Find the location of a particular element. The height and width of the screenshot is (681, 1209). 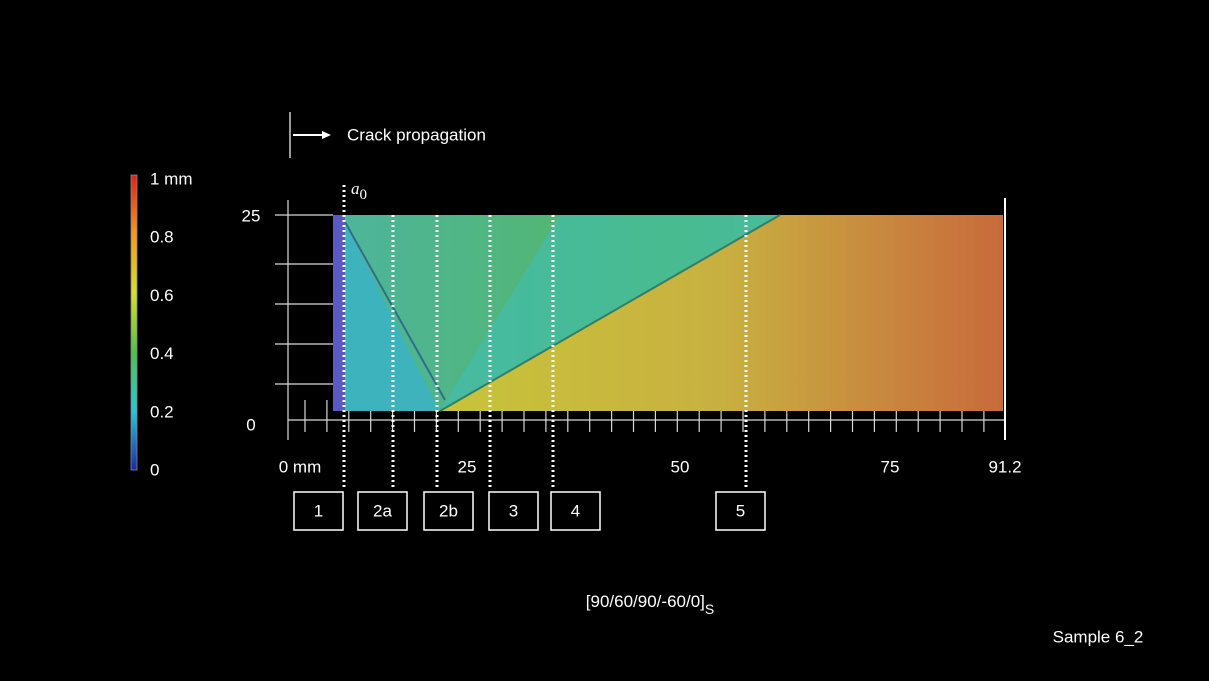

region-label: 2b is located at coordinates (448, 510).